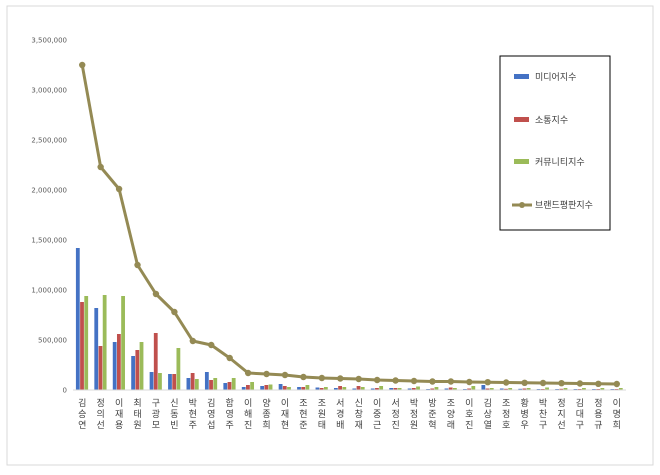 This screenshot has height=475, width=660. I want to click on y-tick-label: 1,500,000, so click(49, 241).